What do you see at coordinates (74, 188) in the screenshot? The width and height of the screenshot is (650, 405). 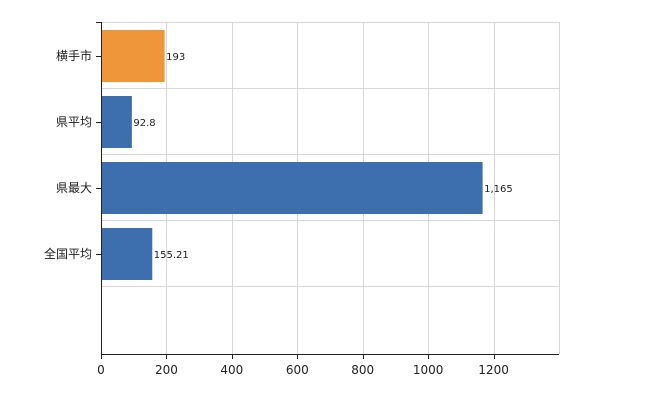 I see `y-tick-label: 県最大` at bounding box center [74, 188].